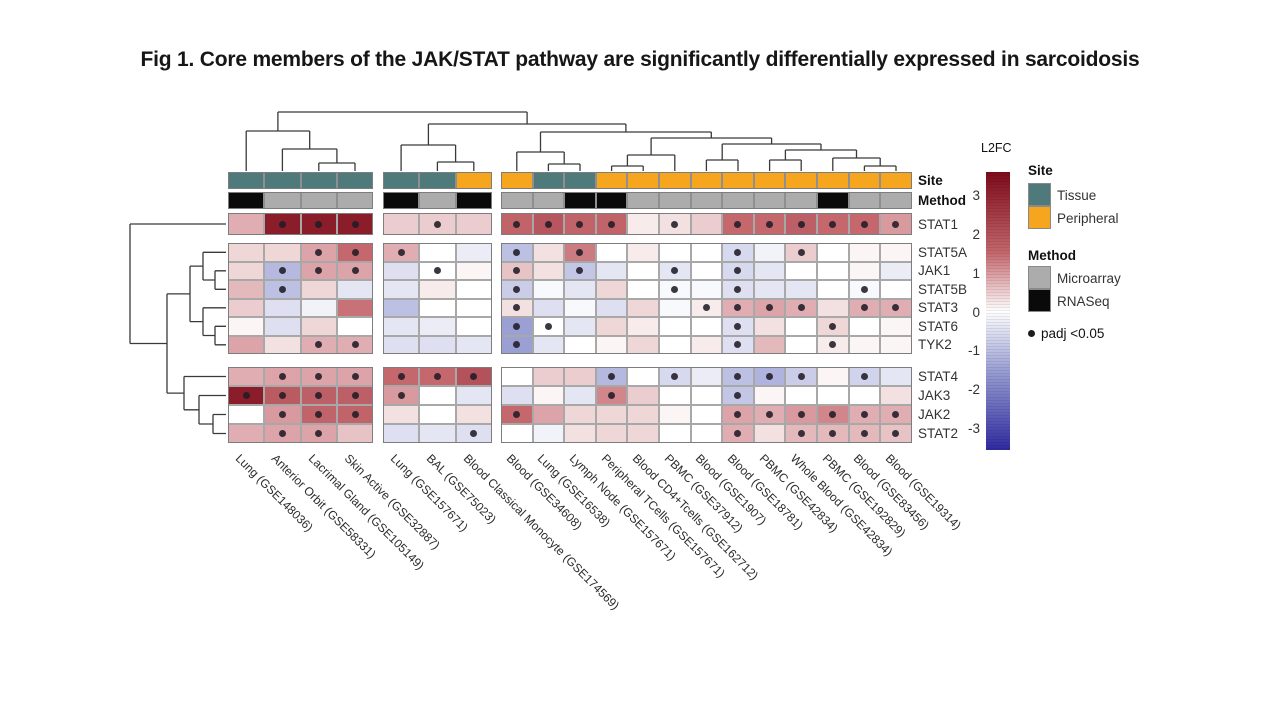 Image resolution: width=1280 pixels, height=720 pixels. I want to click on colorbar-tick-label: 3, so click(976, 195).